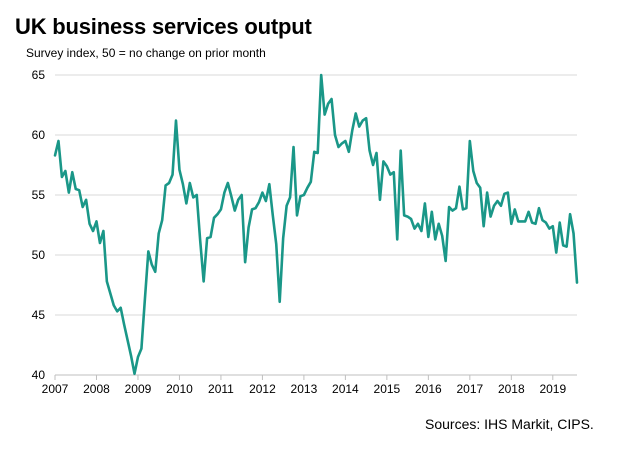 The image size is (617, 455). What do you see at coordinates (552, 389) in the screenshot?
I see `x-tick-label: 2019` at bounding box center [552, 389].